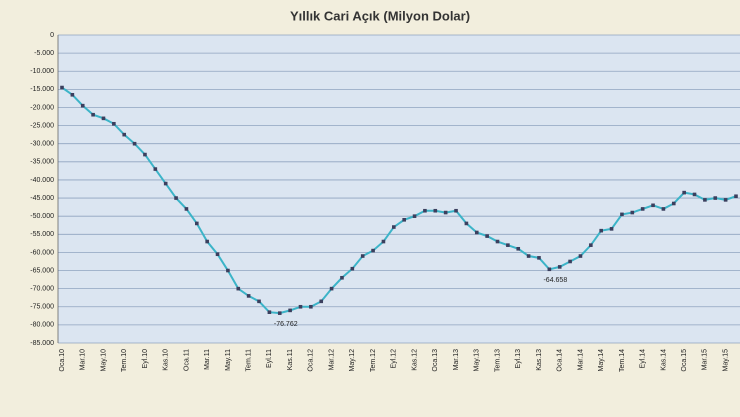 Image resolution: width=740 pixels, height=417 pixels. I want to click on value-label: -76.762, so click(286, 324).